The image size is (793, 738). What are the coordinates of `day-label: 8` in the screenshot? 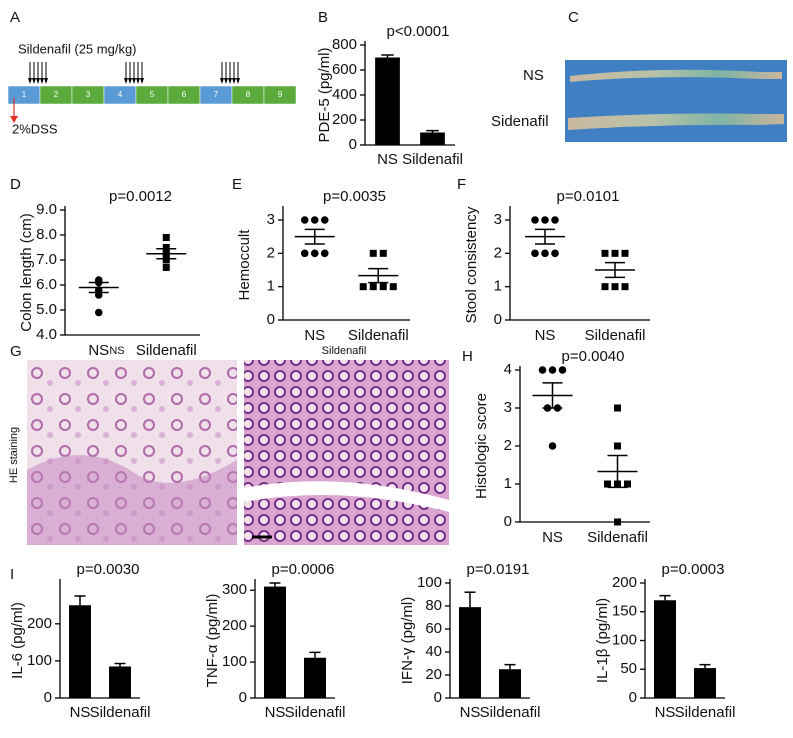 It's located at (248, 94).